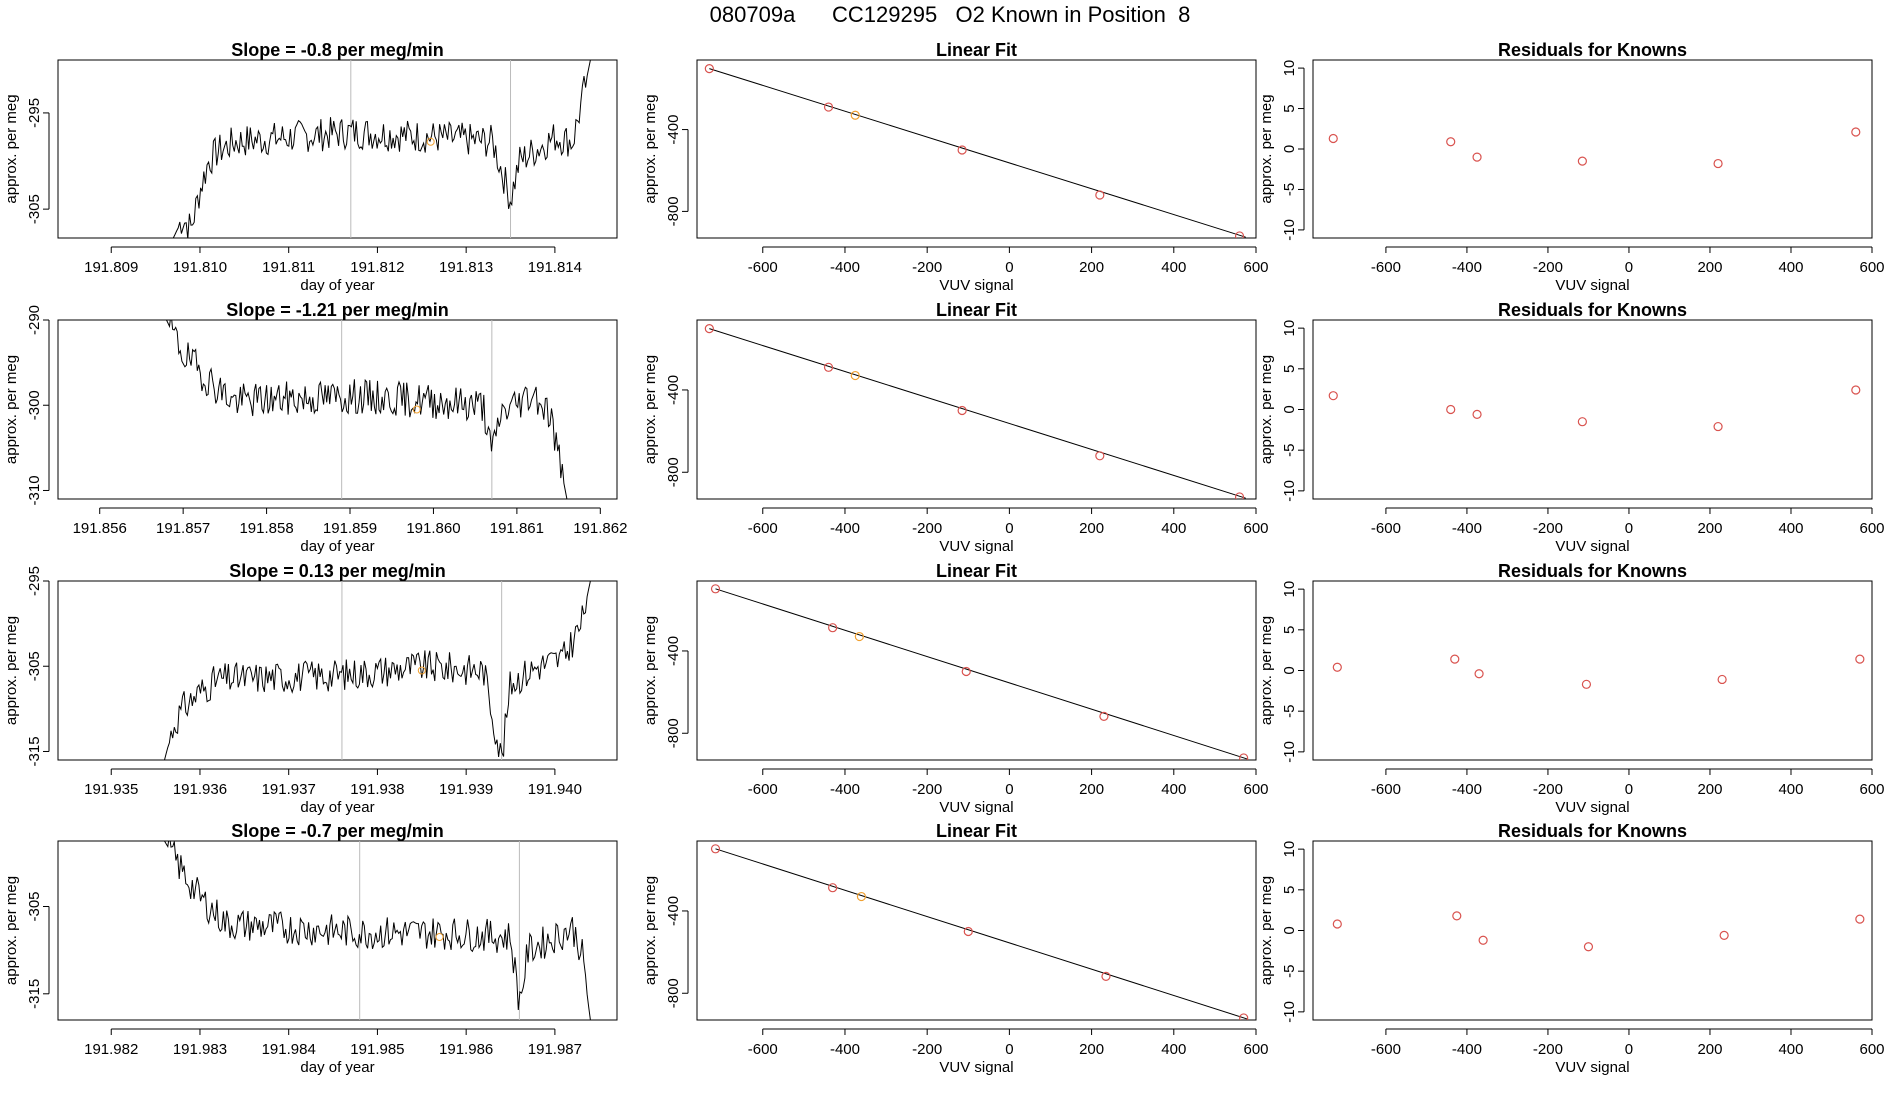  What do you see at coordinates (34, 320) in the screenshot?
I see `y-tick-label: -290` at bounding box center [34, 320].